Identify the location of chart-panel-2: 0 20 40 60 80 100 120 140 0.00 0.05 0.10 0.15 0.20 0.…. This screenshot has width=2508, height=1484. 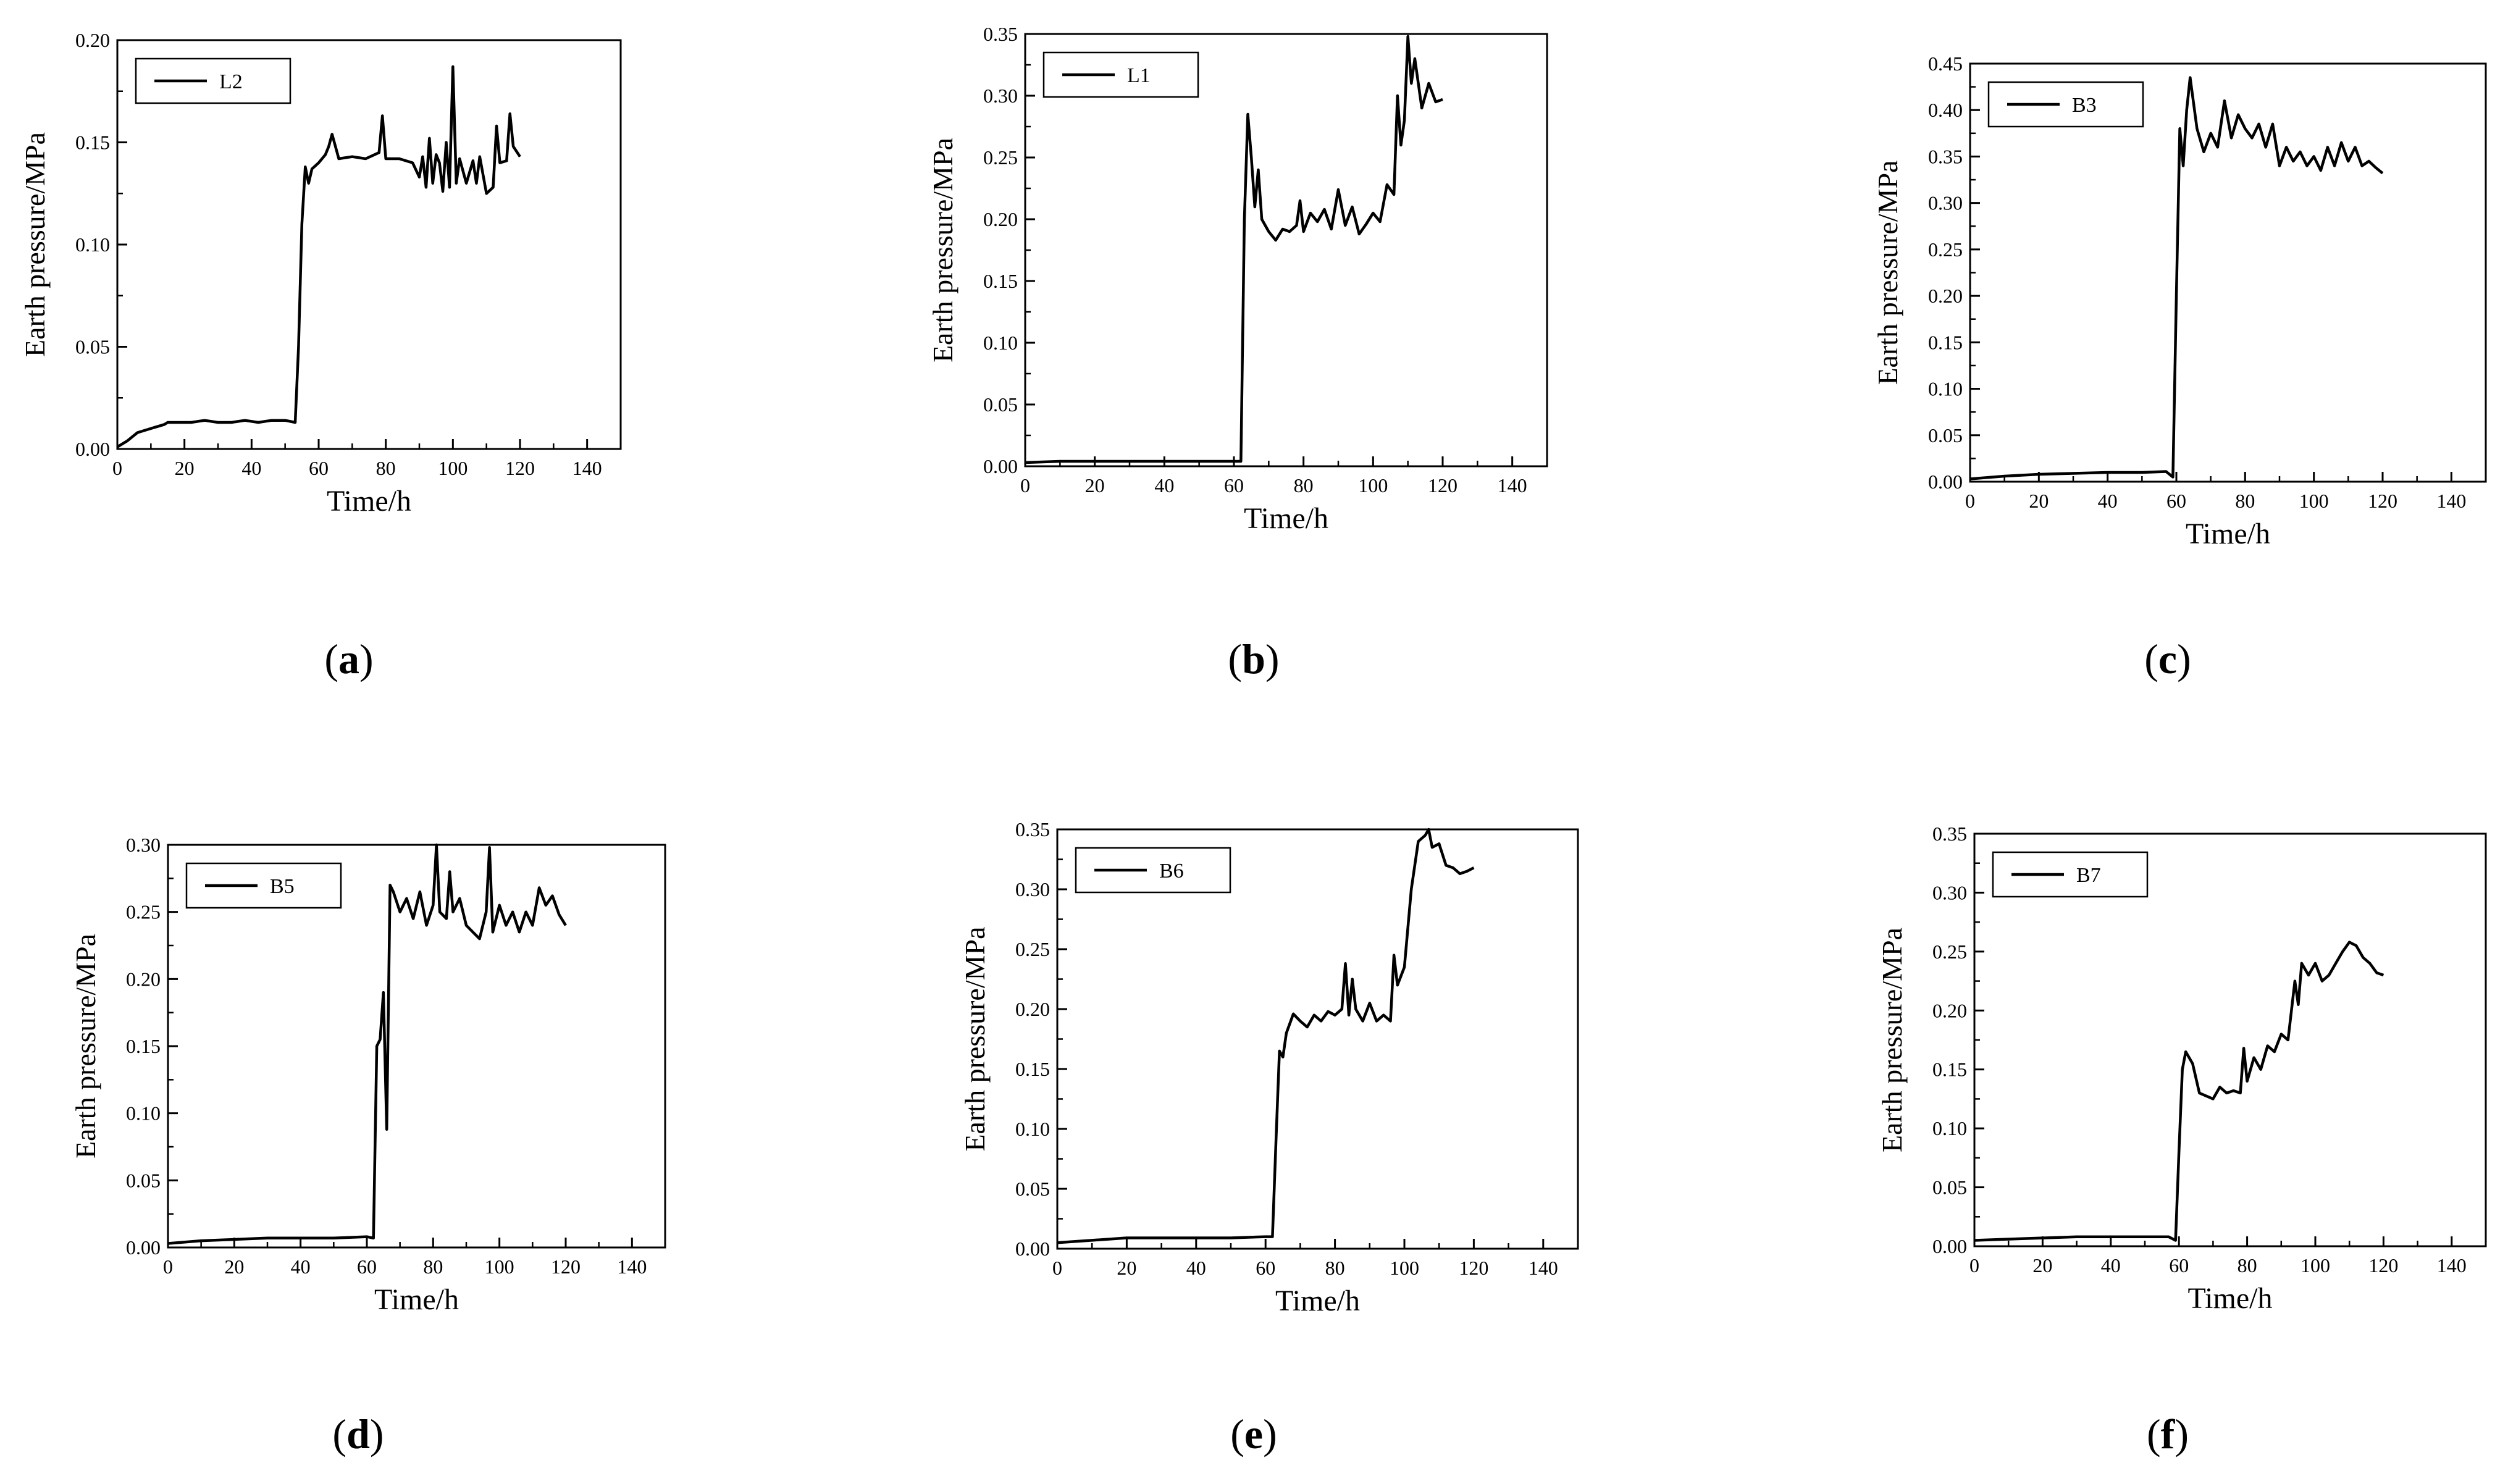
(1237, 353).